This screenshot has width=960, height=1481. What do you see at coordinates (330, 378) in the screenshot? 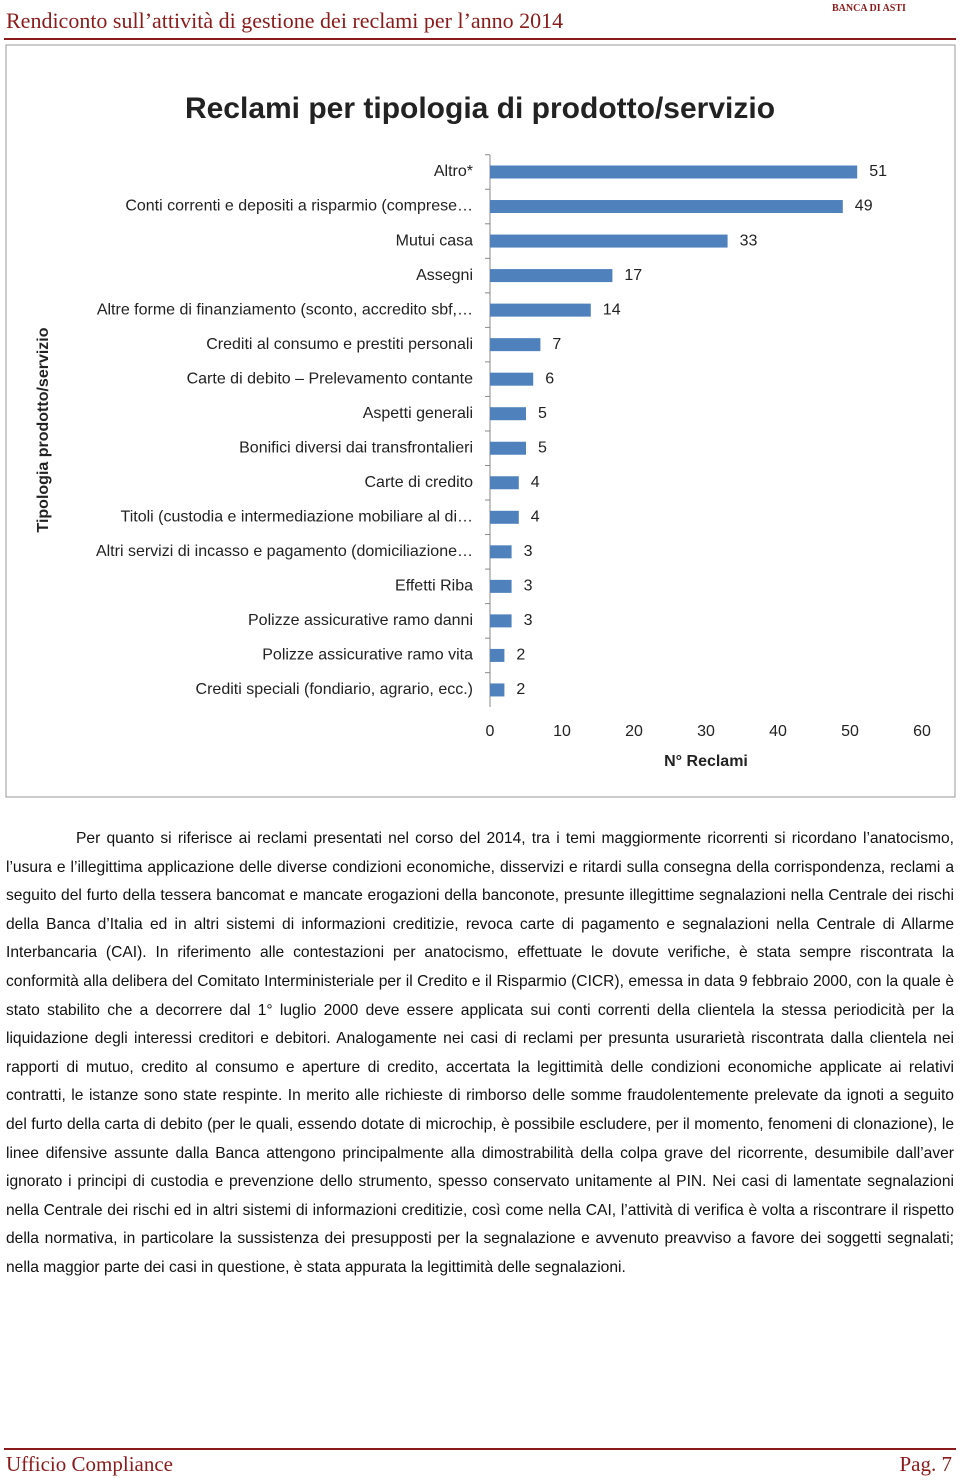
I see `y-tick-label: Carte di debito – Prelevamento contante` at bounding box center [330, 378].